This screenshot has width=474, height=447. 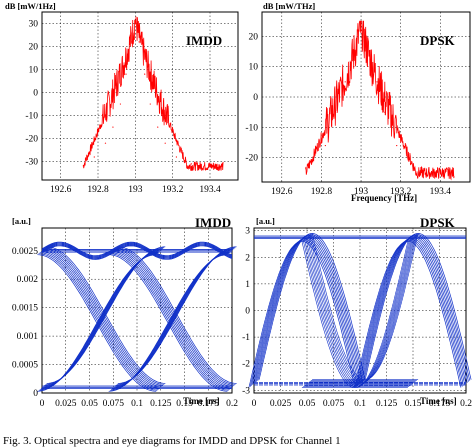 What do you see at coordinates (28, 280) in the screenshot?
I see `imdd-eye-ytick-label: 0.002` at bounding box center [28, 280].